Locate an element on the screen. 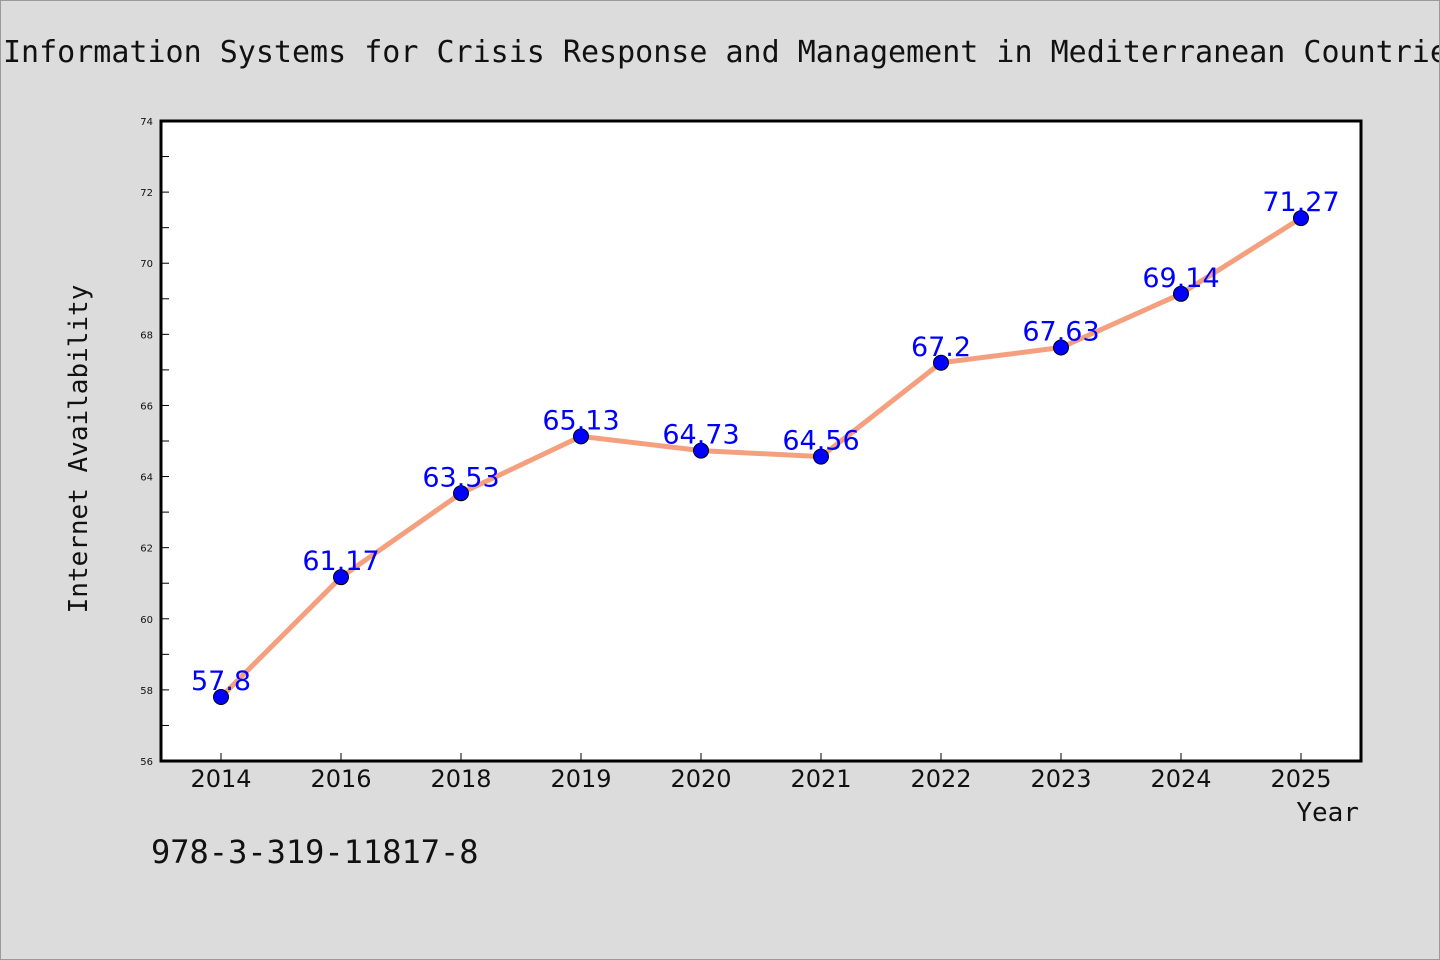 Image resolution: width=1440 pixels, height=960 pixels. y-tick-label: 60 is located at coordinates (146, 620).